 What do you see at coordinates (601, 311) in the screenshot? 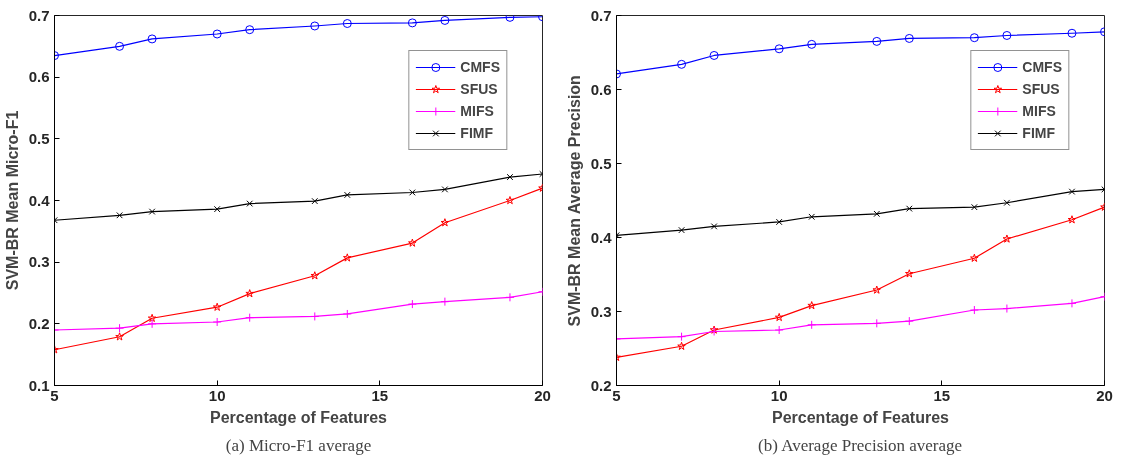
I see `y-tick-label: 0.3` at bounding box center [601, 311].